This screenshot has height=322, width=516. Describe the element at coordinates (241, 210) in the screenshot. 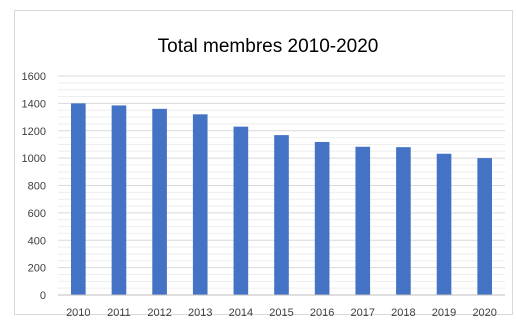

I see `bar-2014` at that location.